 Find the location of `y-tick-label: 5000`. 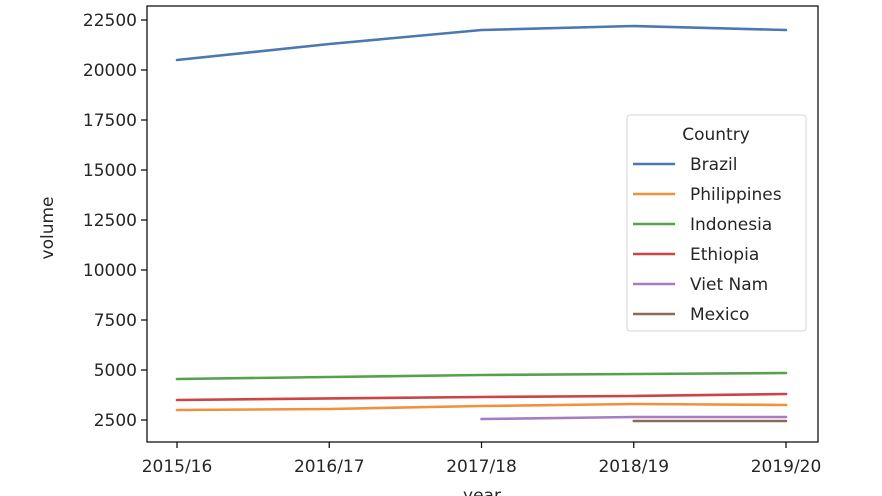

y-tick-label: 5000 is located at coordinates (115, 371).